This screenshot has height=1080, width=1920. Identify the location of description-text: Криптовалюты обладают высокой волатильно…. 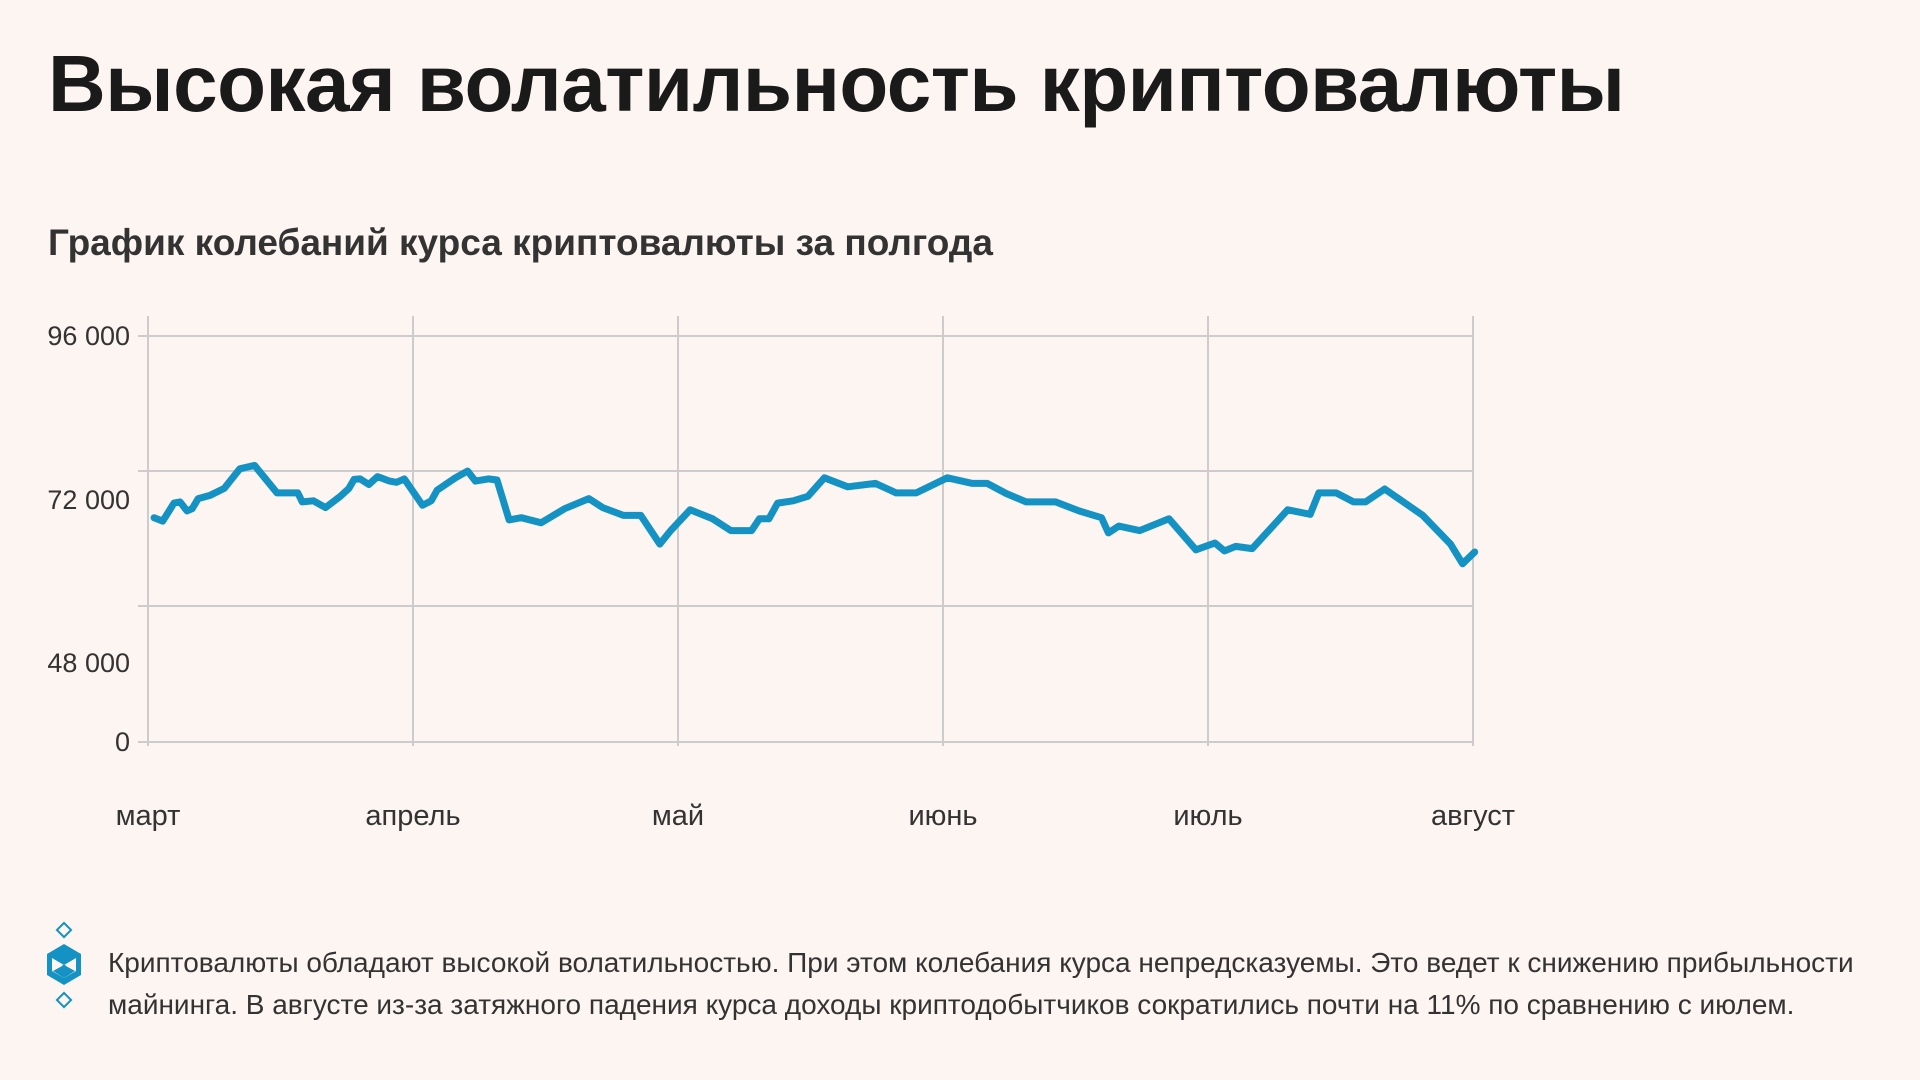
(981, 983).